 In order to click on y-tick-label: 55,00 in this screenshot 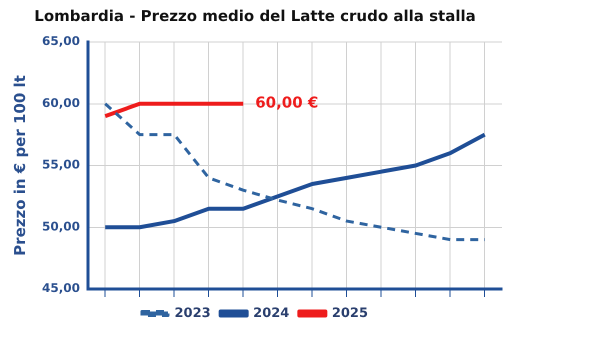, I will do `click(61, 165)`.